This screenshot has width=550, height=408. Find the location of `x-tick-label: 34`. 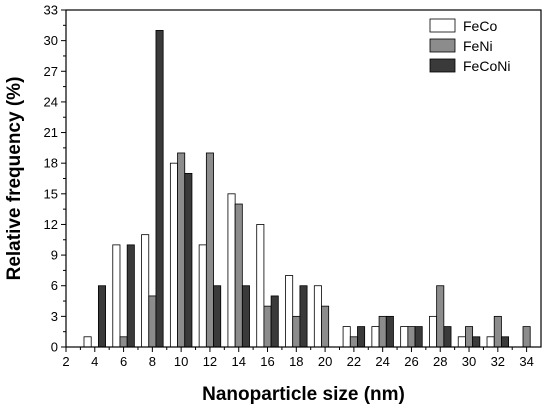

x-tick-label: 34 is located at coordinates (526, 361).